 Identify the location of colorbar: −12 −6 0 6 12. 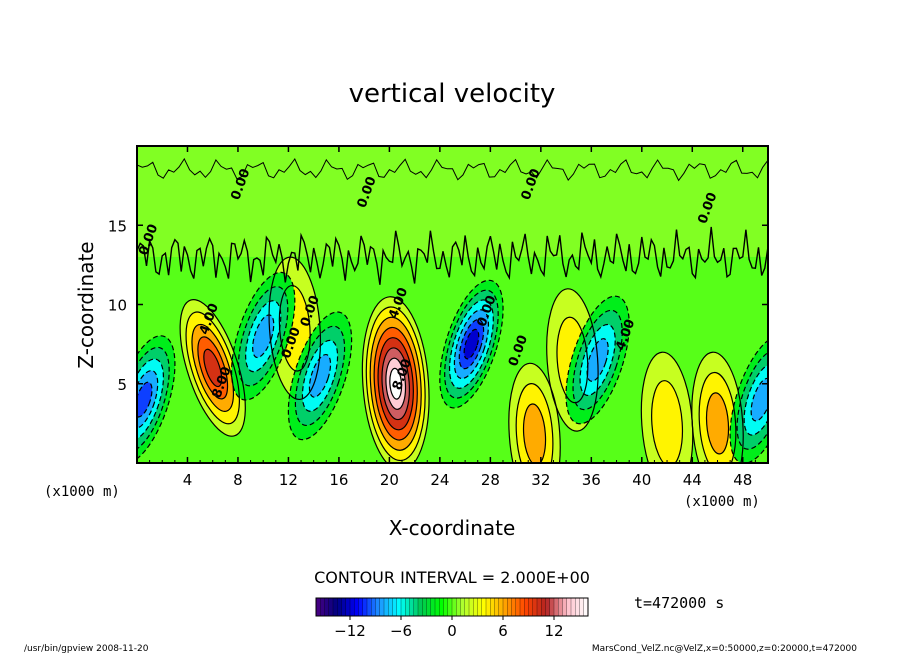
(452, 618).